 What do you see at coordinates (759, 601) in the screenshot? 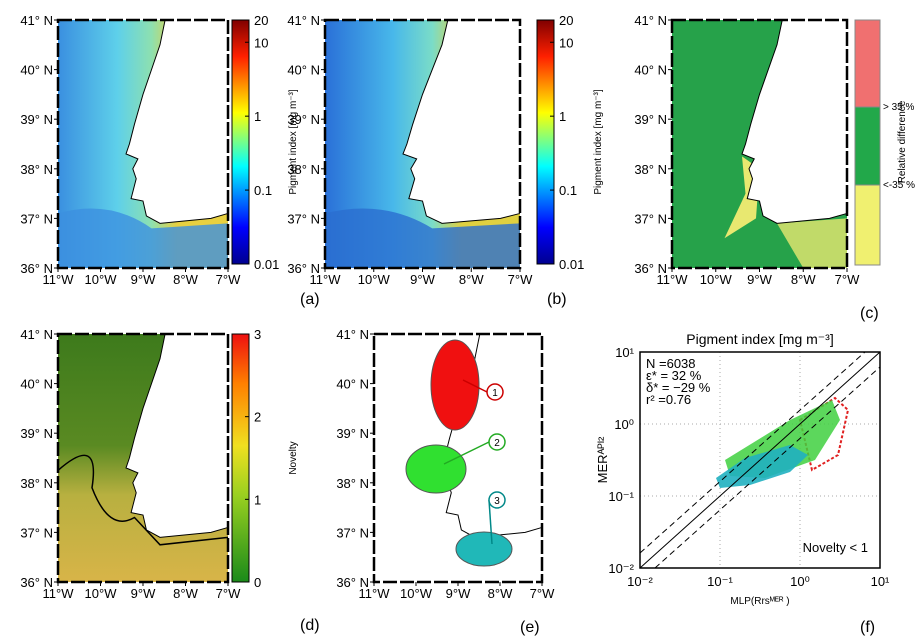
I see `x-label: MLP(Rrsᴹᴱᴿ )` at bounding box center [759, 601].